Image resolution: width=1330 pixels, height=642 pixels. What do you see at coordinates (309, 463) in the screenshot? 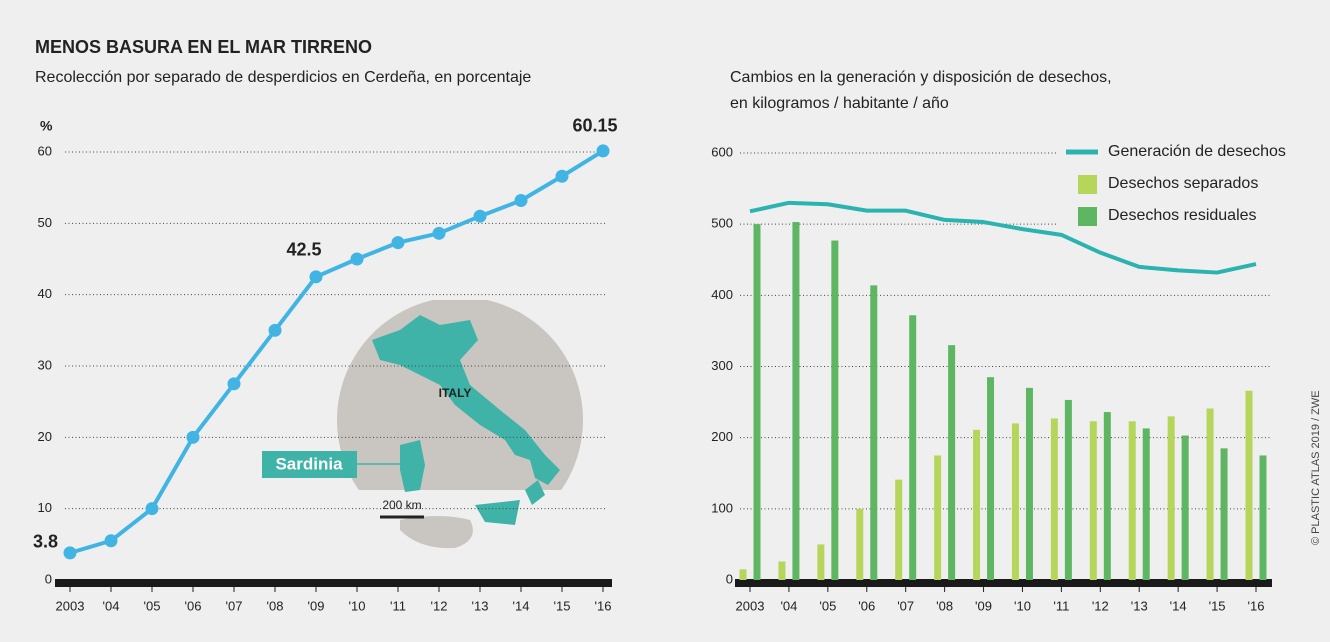
I see `island-label: Sardinia` at bounding box center [309, 463].